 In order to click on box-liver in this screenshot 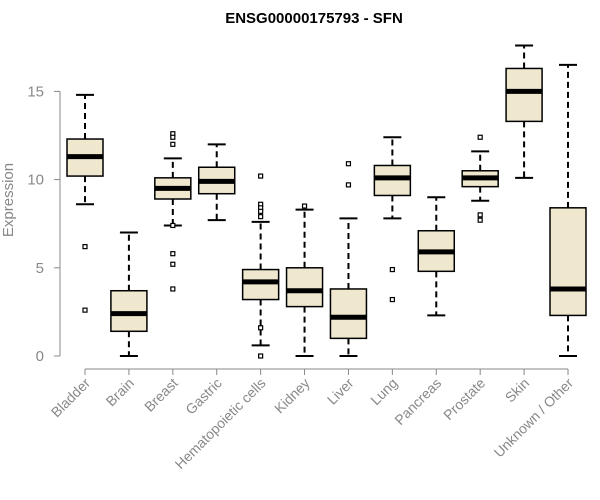, I will do `click(348, 259)`.